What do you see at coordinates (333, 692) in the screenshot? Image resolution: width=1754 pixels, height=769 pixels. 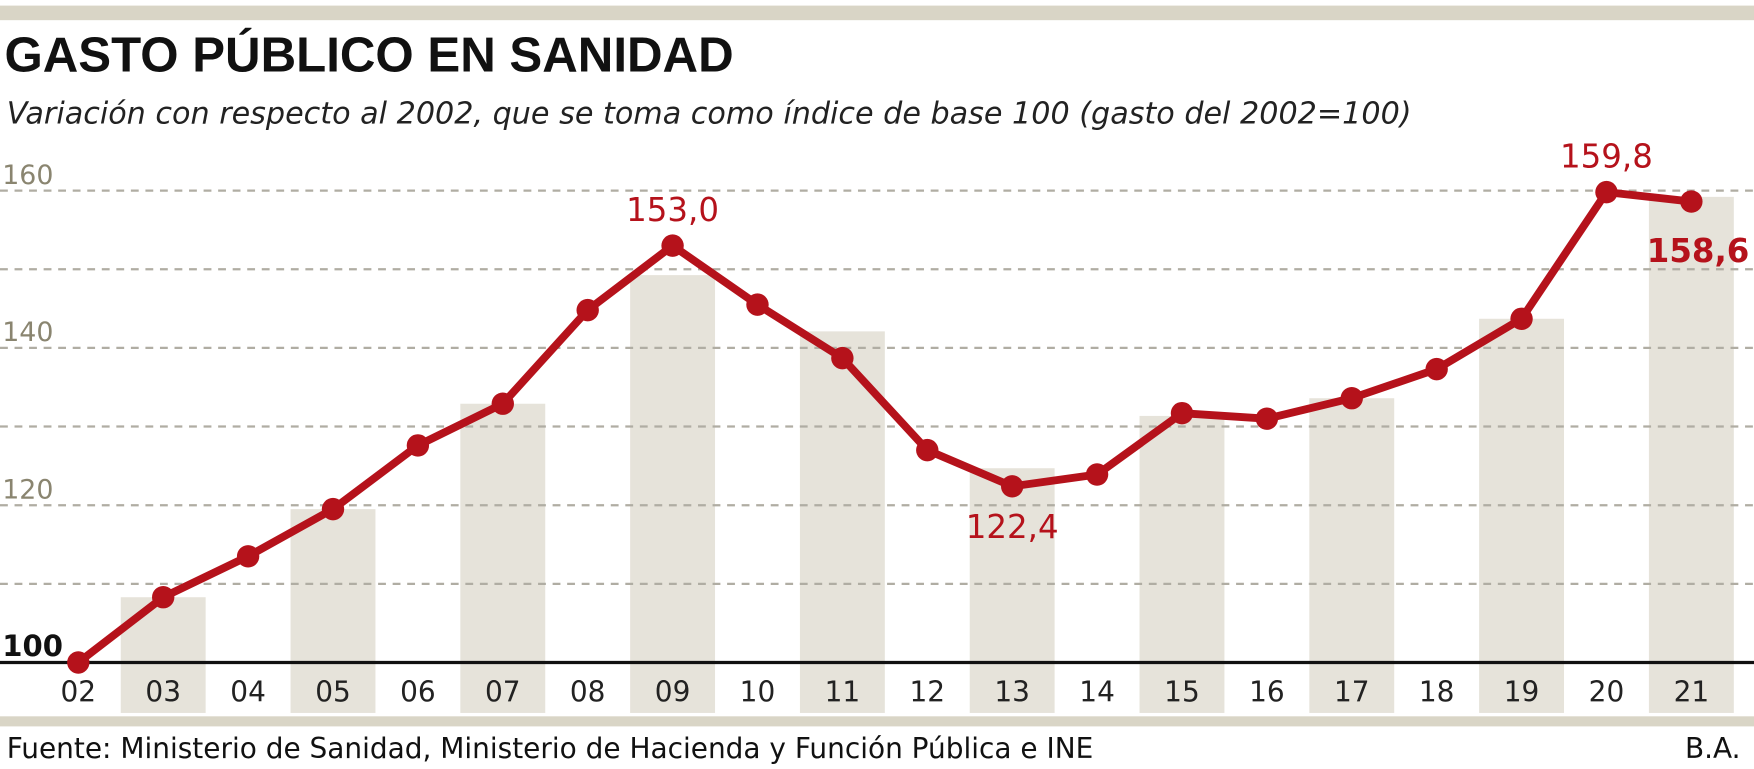 I see `x-tick-label-05: 05` at bounding box center [333, 692].